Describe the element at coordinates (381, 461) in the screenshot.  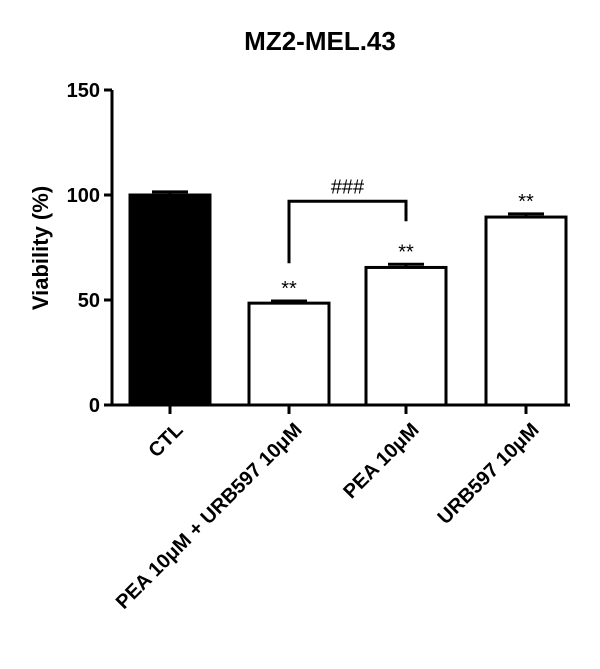
I see `x-tick-label: PEA 10μM` at that location.